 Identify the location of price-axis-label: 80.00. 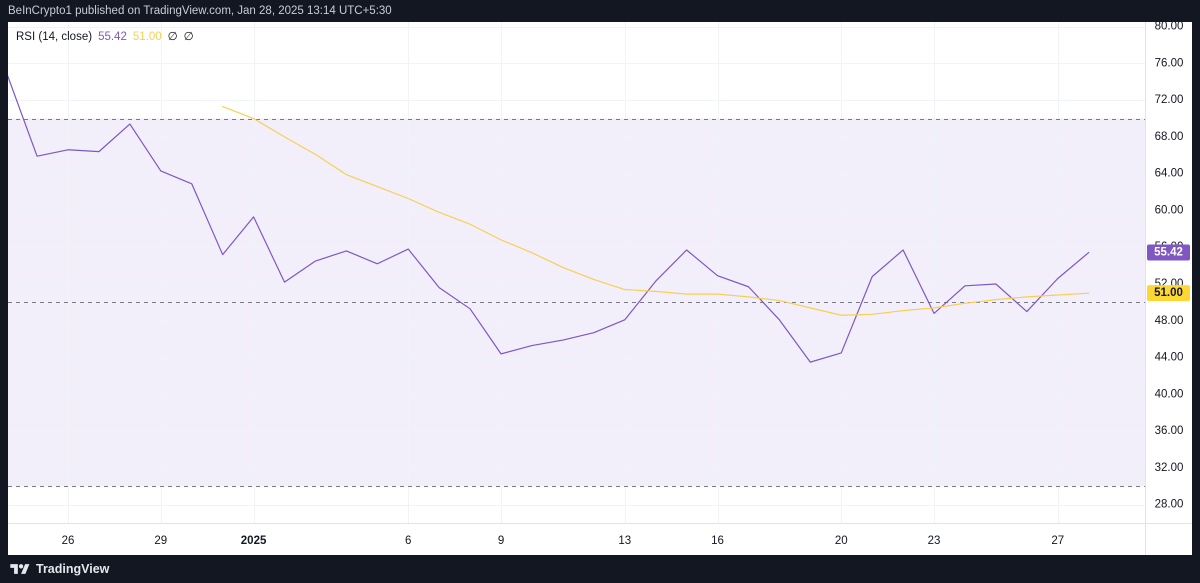
(1169, 27).